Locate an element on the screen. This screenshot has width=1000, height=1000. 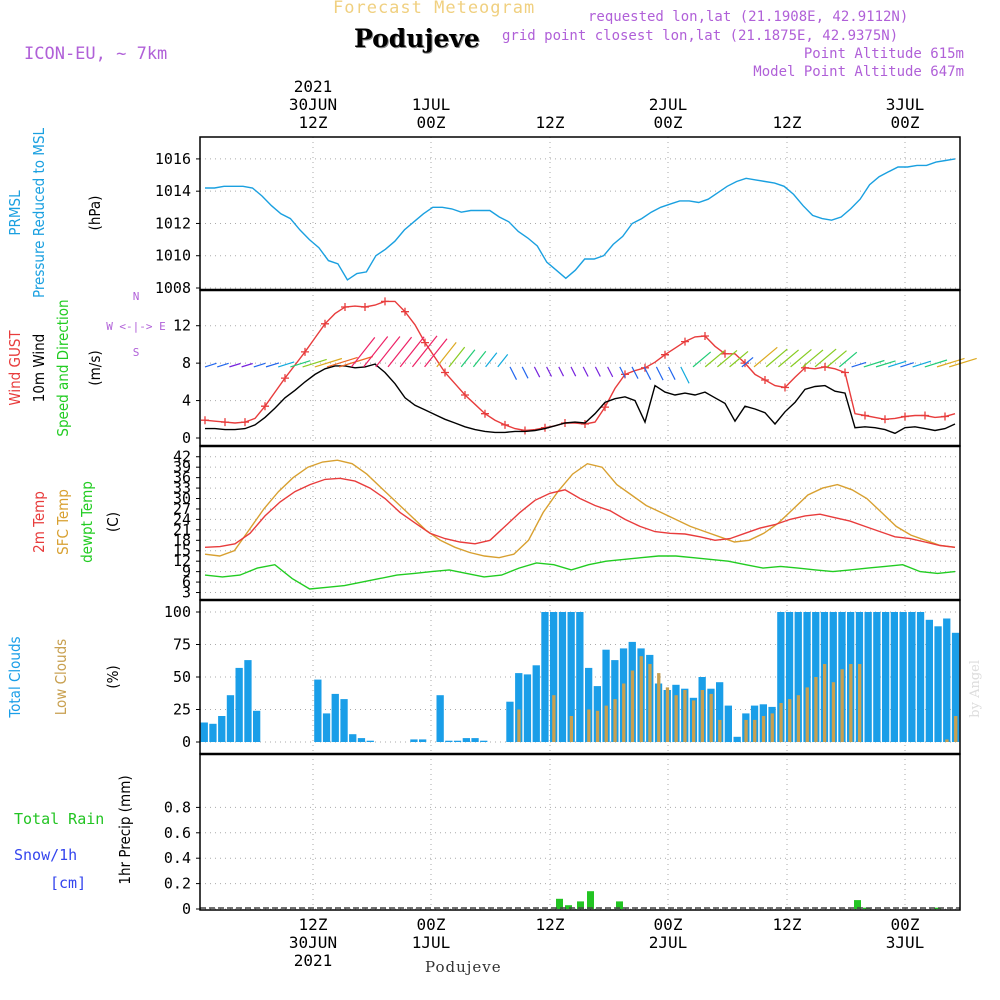
pressure-label-msl: Pressure Reduced to MSL is located at coordinates (39, 212).